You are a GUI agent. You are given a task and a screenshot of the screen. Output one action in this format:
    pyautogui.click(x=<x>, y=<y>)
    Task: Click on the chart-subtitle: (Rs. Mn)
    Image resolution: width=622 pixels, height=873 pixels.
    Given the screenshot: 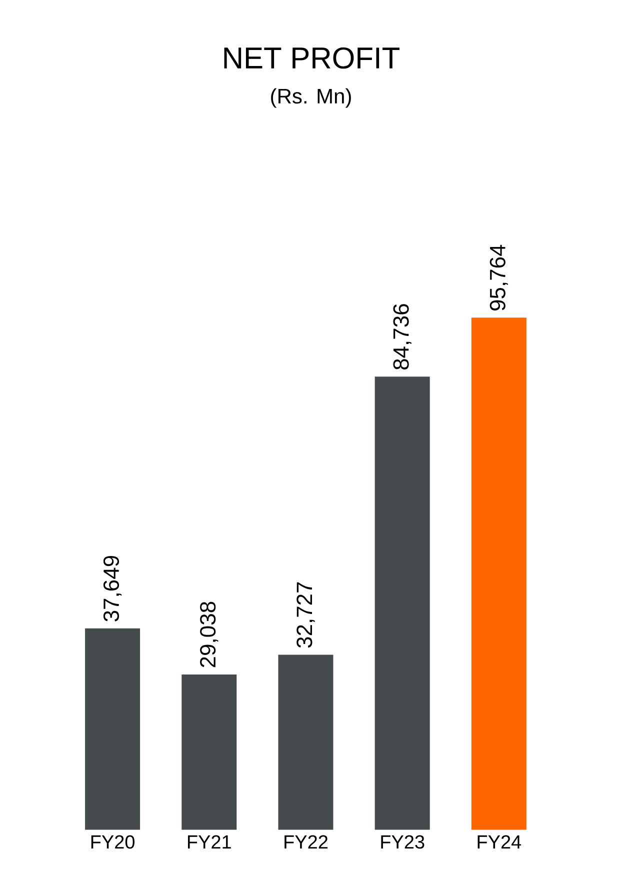 What is the action you would take?
    pyautogui.click(x=311, y=98)
    